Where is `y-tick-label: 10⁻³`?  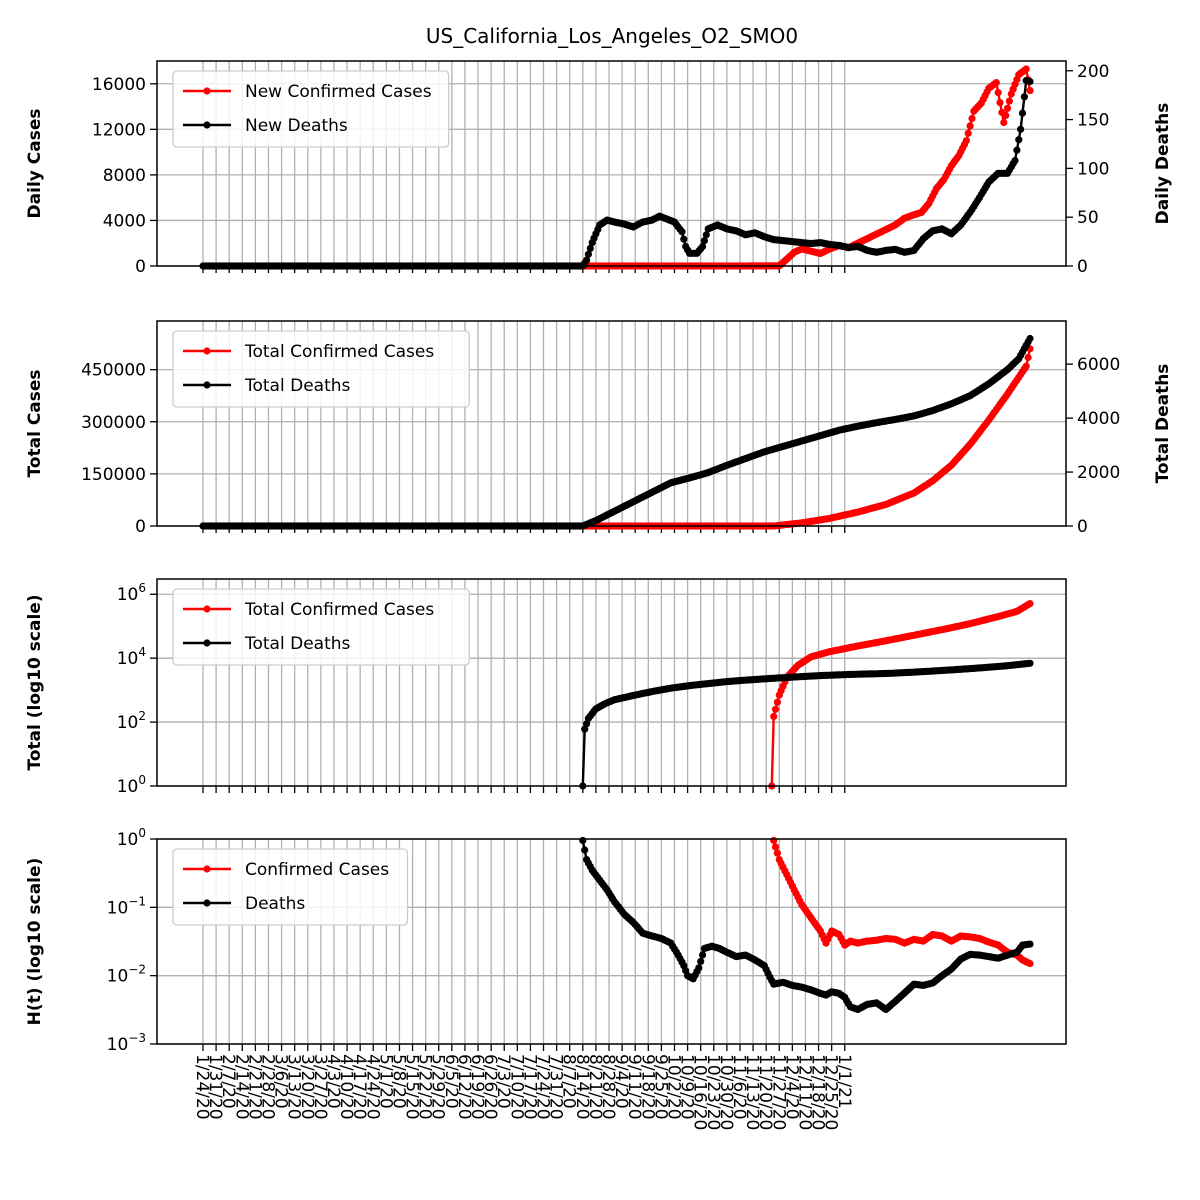
y-tick-label: 10⁻³ is located at coordinates (126, 1043).